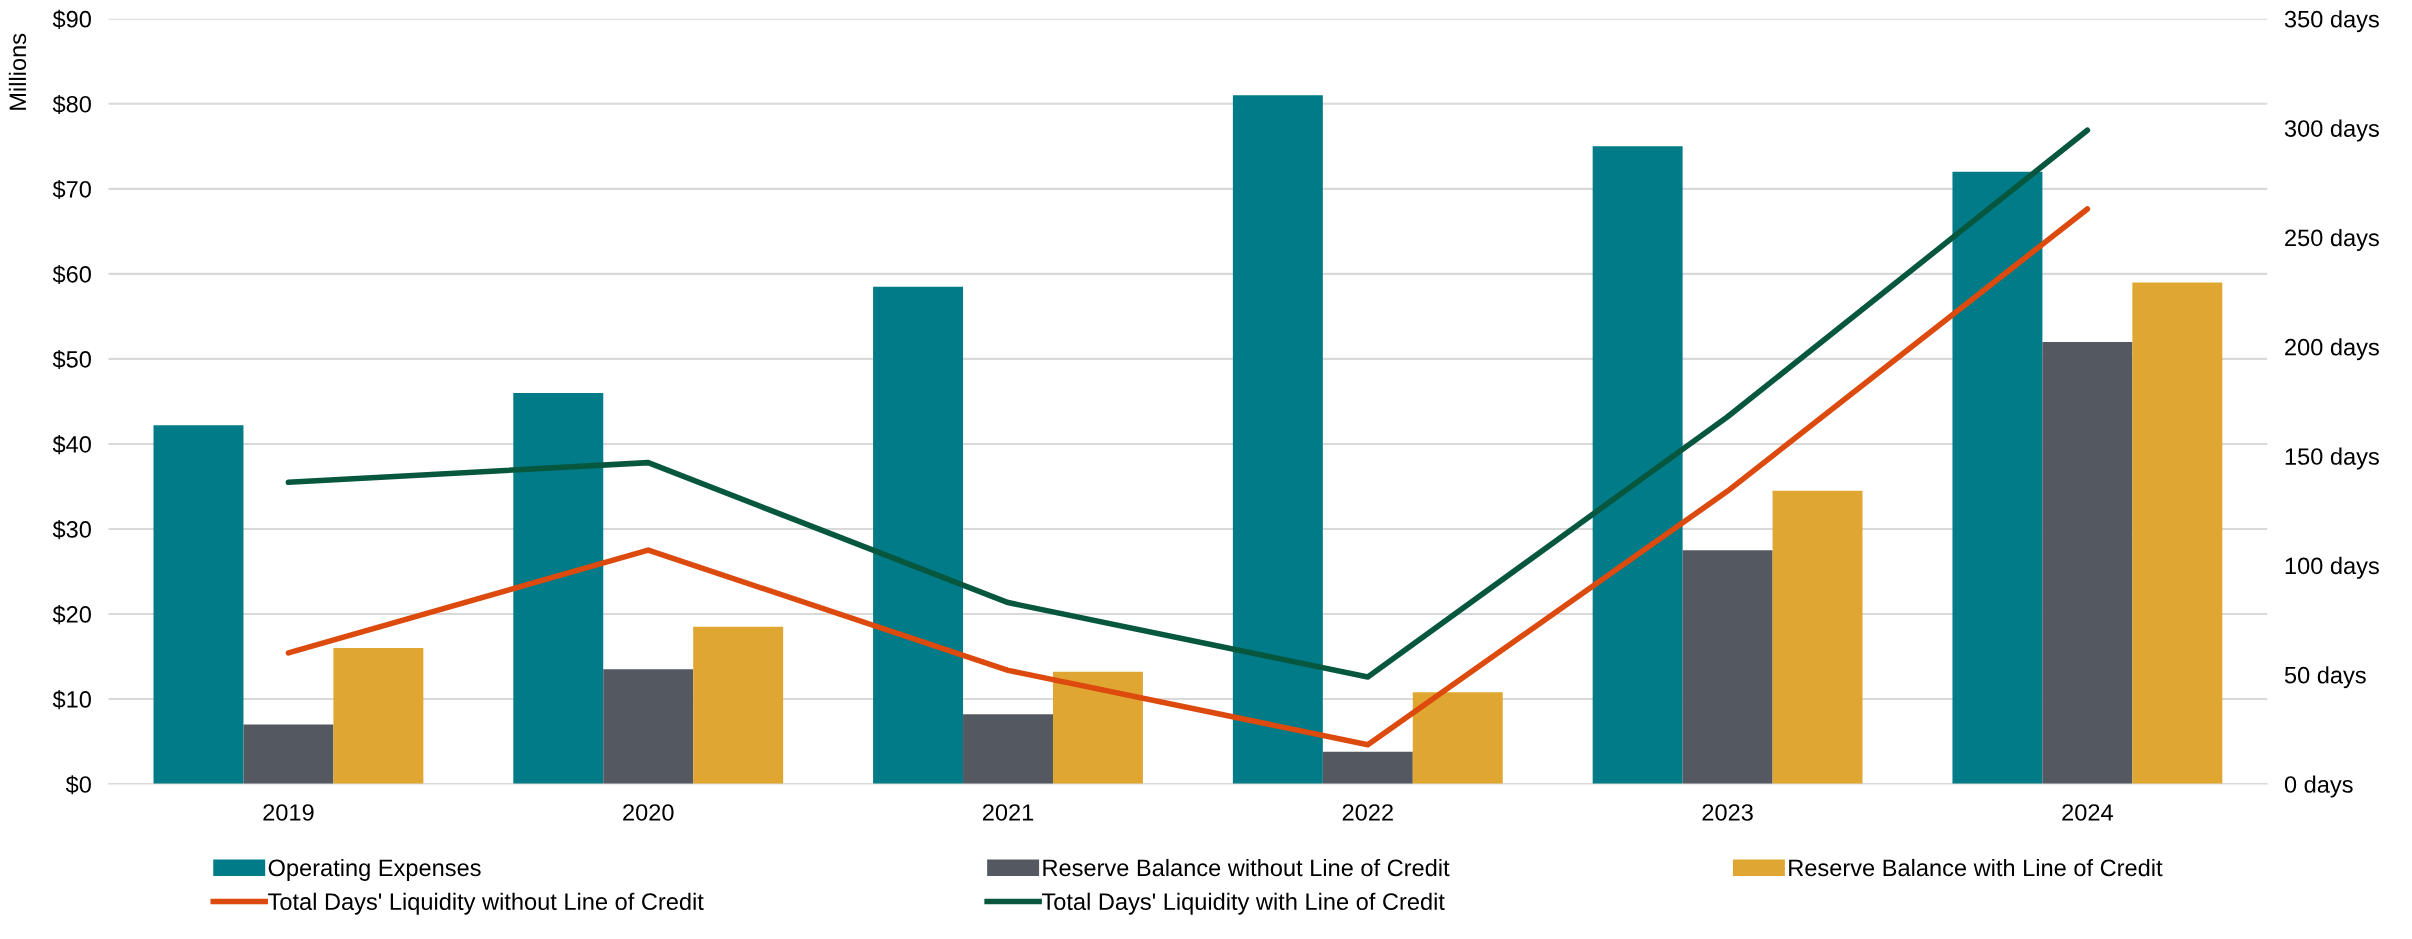 Image resolution: width=2412 pixels, height=939 pixels. I want to click on legend-label: Total Days' Liquidity with Line of Credit, so click(1243, 903).